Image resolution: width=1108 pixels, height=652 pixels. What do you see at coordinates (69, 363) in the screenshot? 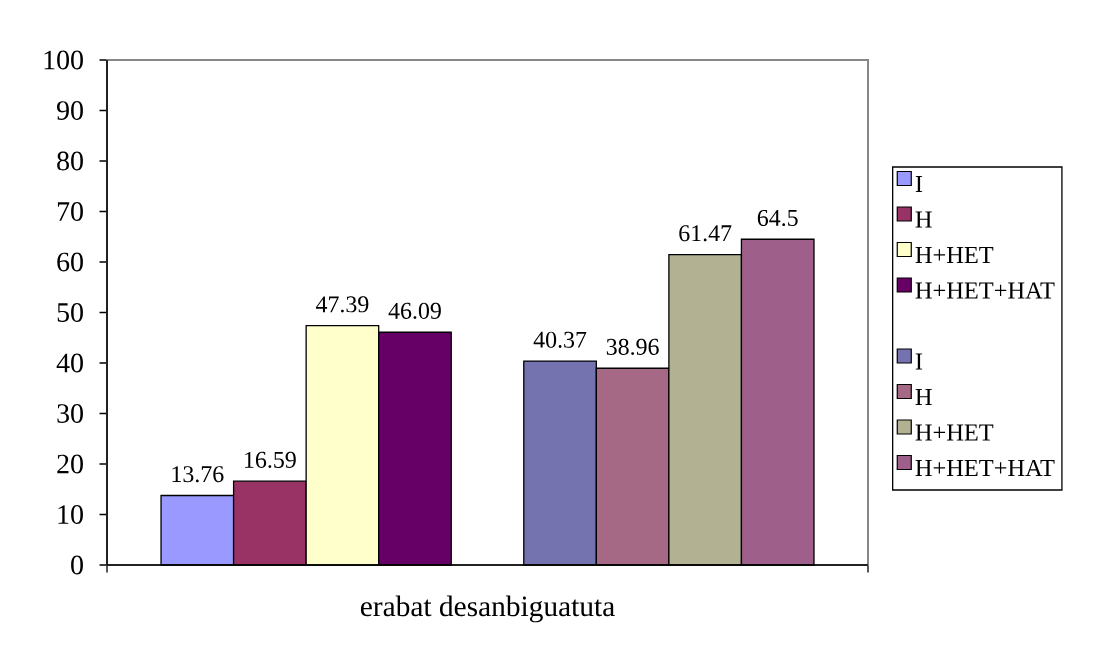
I see `y-tick-label: 40` at bounding box center [69, 363].